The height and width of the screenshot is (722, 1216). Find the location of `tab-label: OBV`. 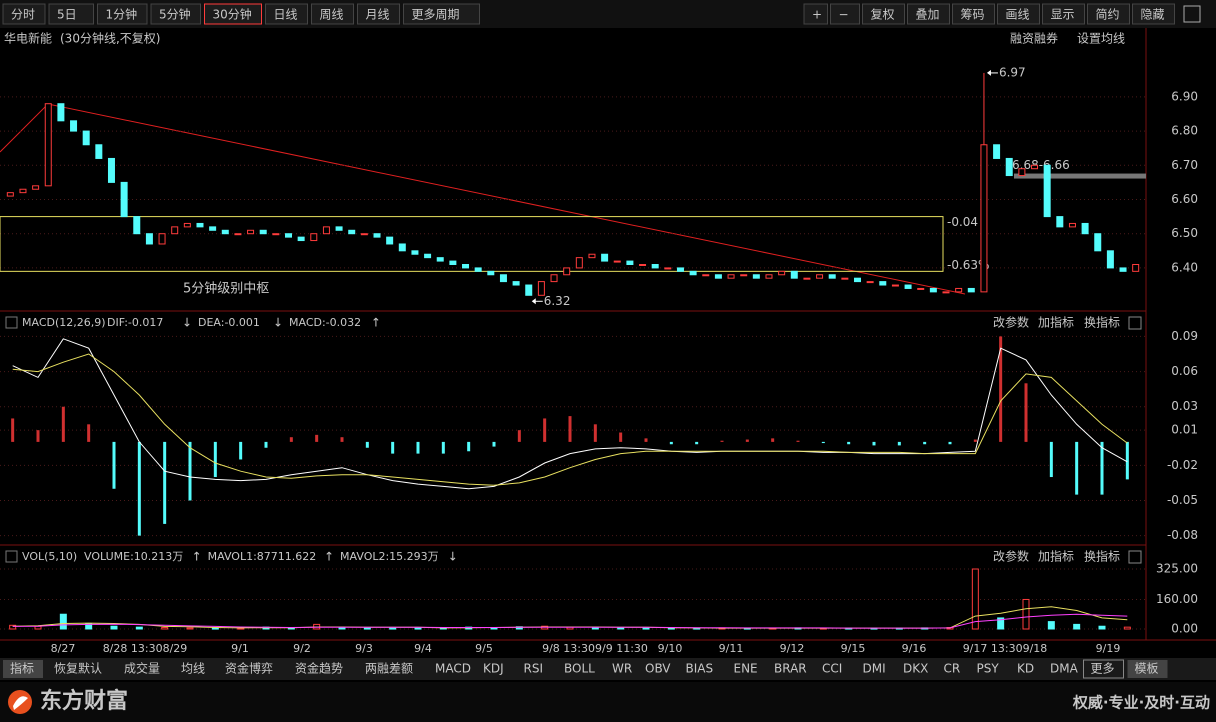

tab-label: OBV is located at coordinates (658, 669).